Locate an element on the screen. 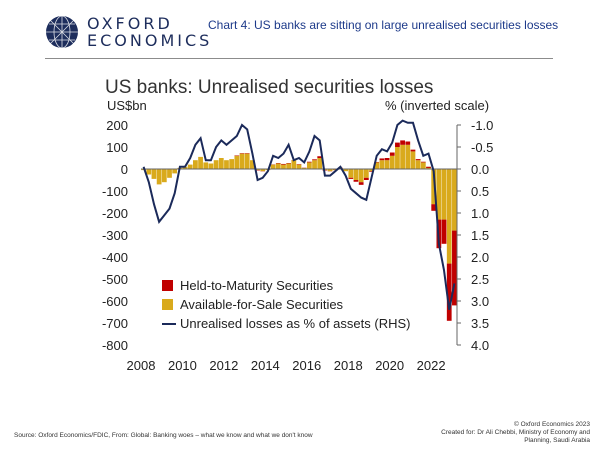  x-tick-label-2018: 2018 is located at coordinates (348, 365).